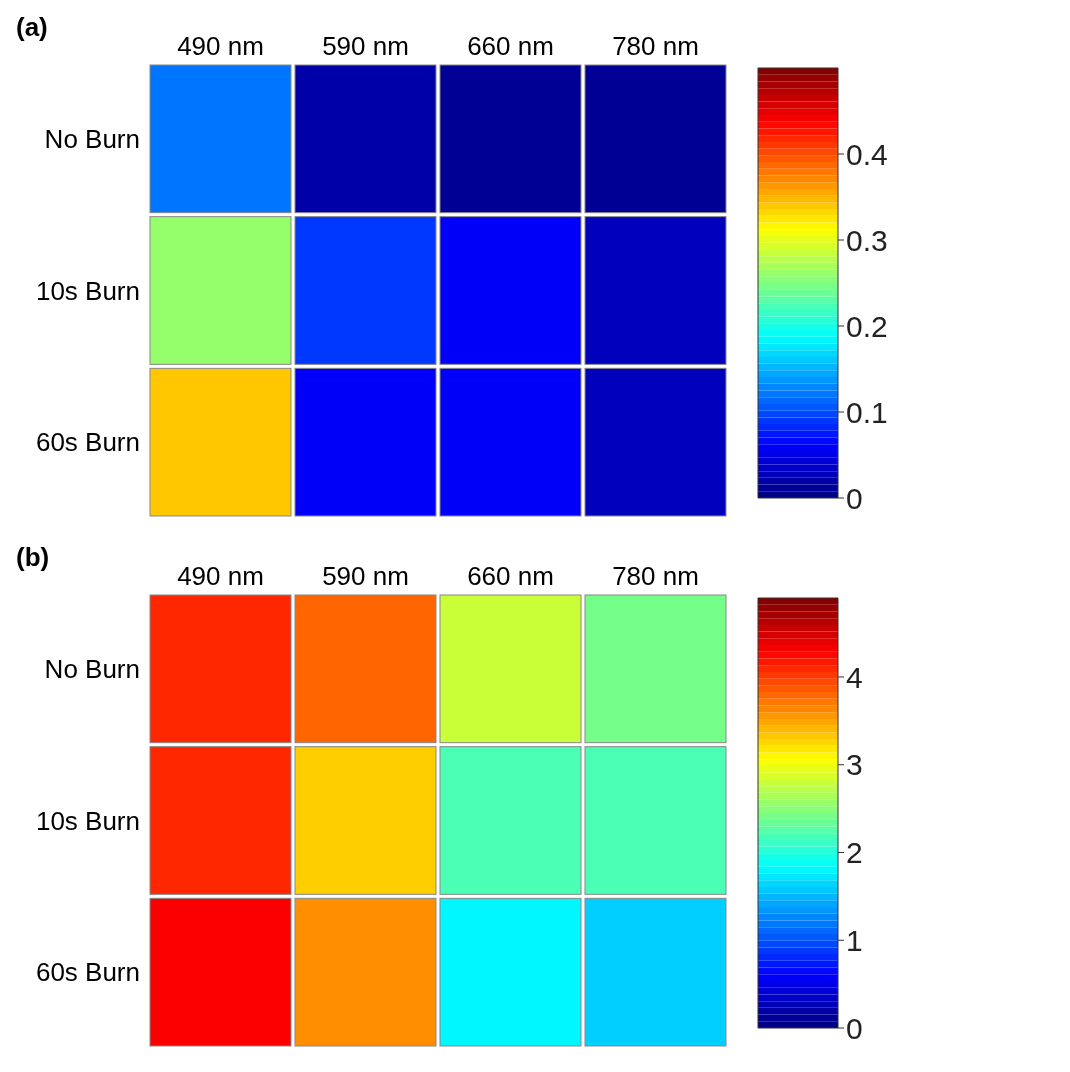  I want to click on chart-title: (a), so click(32, 27).